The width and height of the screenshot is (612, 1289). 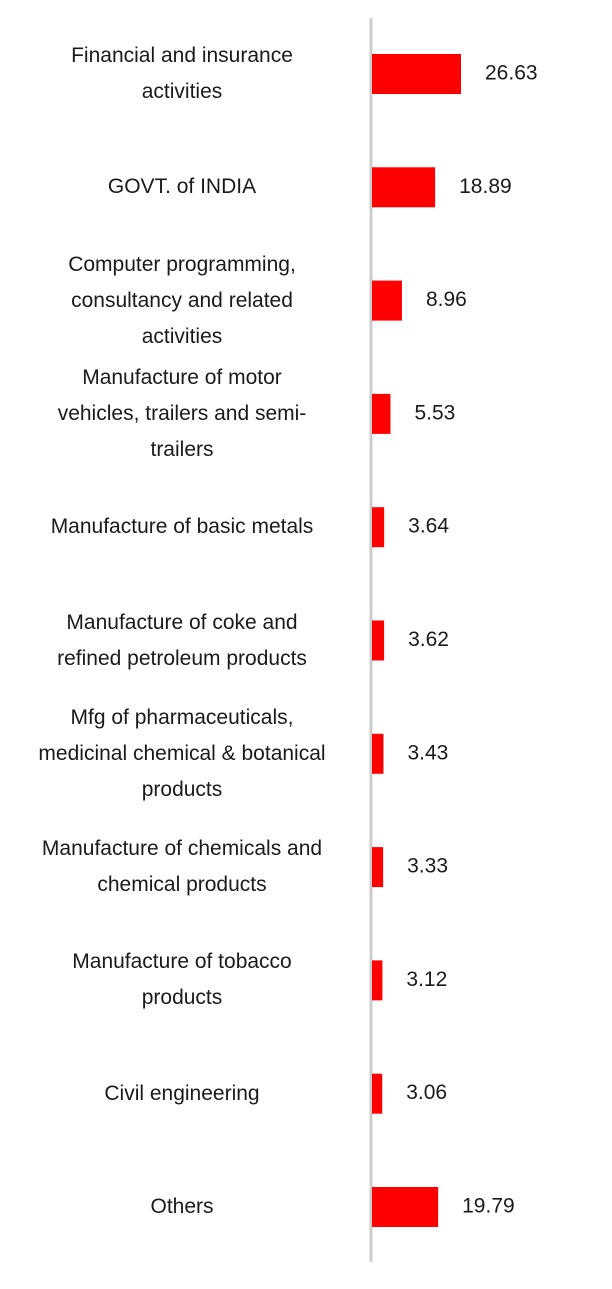 I want to click on category-label-line: Mfg of pharmaceuticals,, so click(x=182, y=717).